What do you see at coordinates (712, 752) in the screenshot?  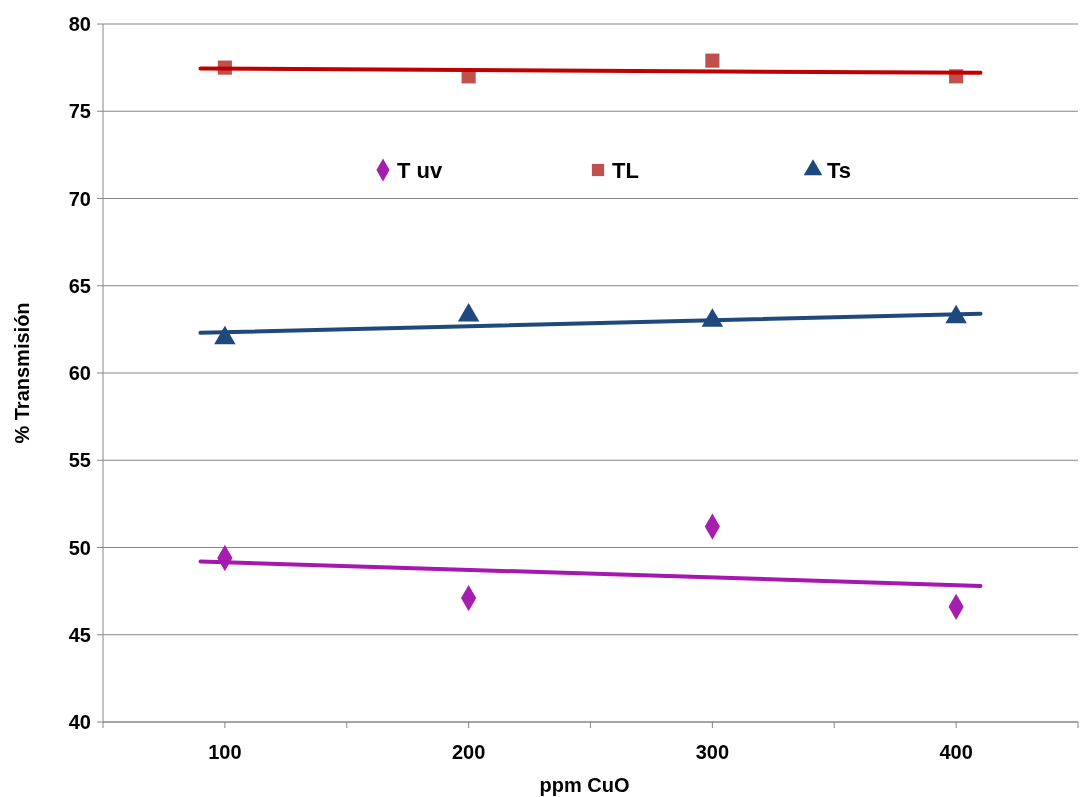 I see `x-tick-label: 300` at bounding box center [712, 752].